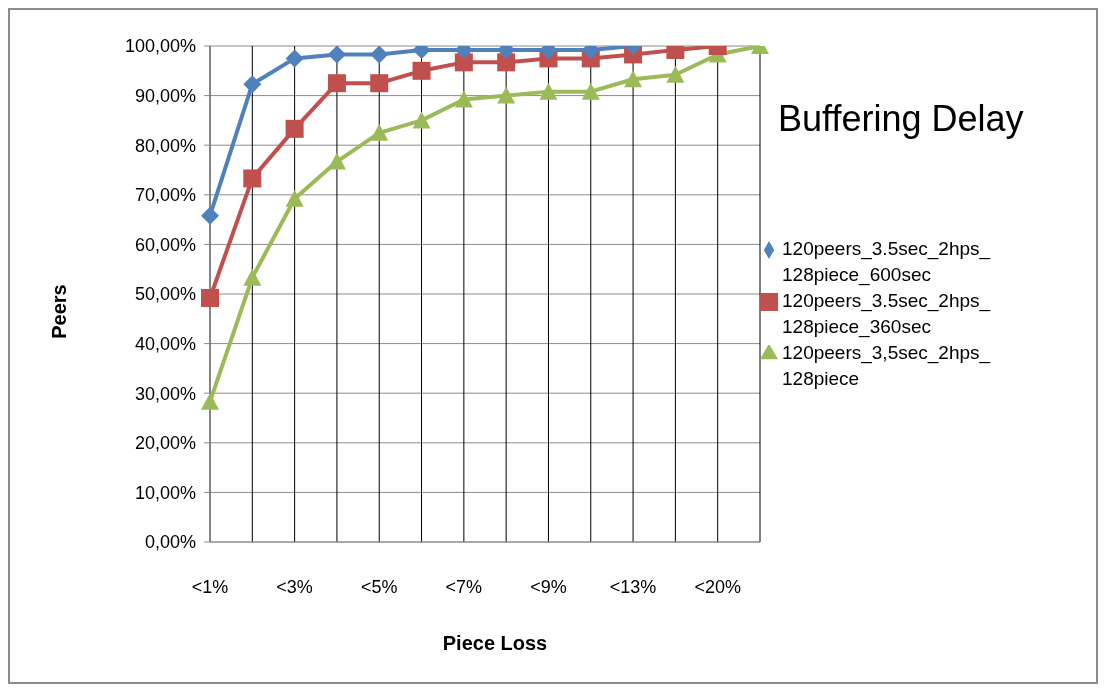 This screenshot has width=1106, height=692. I want to click on text: Buffering Delay, so click(901, 119).